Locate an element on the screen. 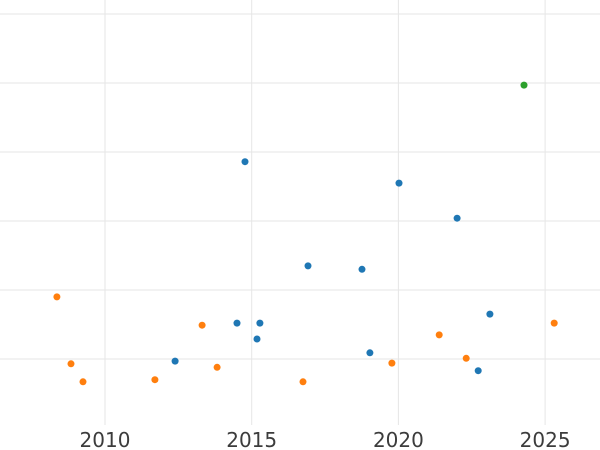  x-tick-label-2015: 2015 is located at coordinates (251, 439).